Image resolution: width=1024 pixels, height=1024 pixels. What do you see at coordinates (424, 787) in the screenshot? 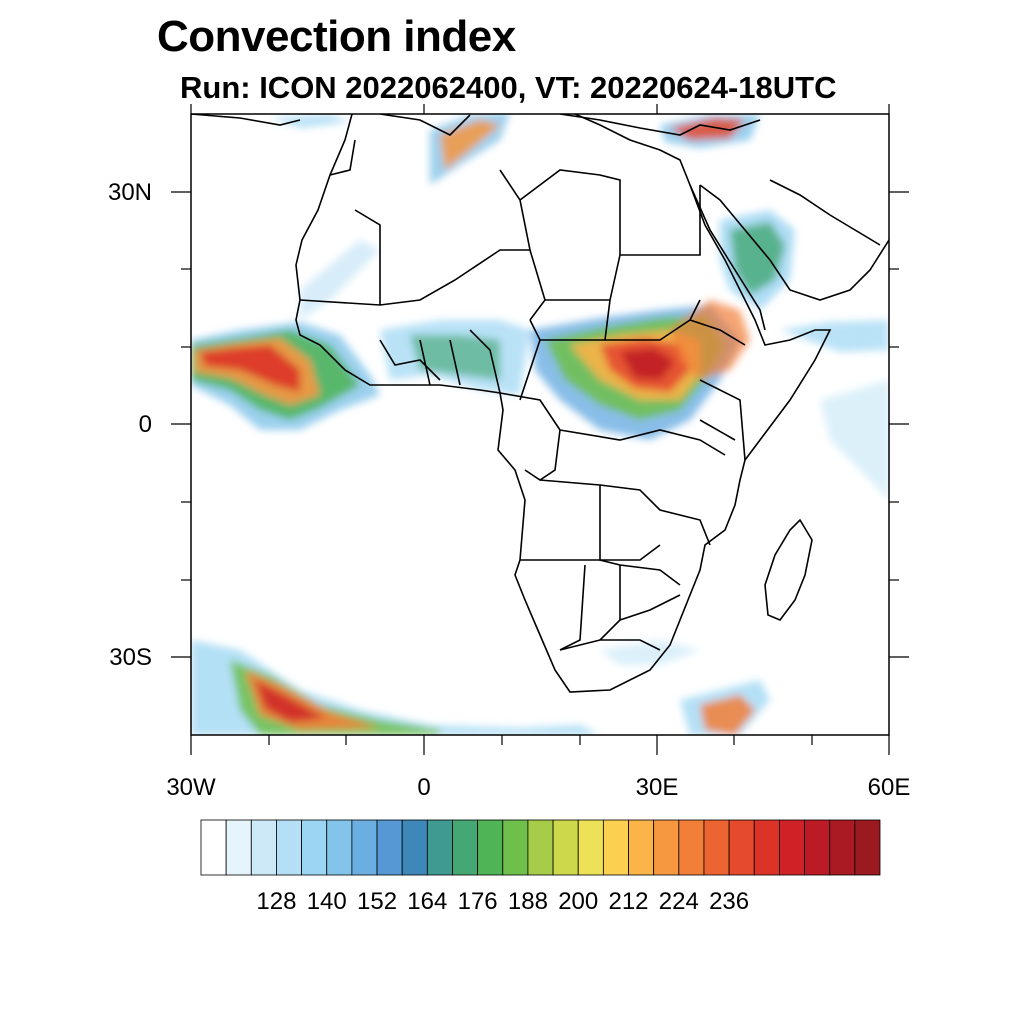
I see `lon-label-0: 0` at bounding box center [424, 787].